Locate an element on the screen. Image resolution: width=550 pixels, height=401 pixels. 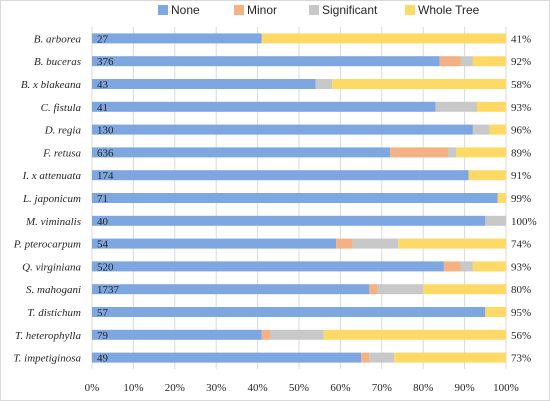
category-label: T. impetiginosa is located at coordinates (47, 359).